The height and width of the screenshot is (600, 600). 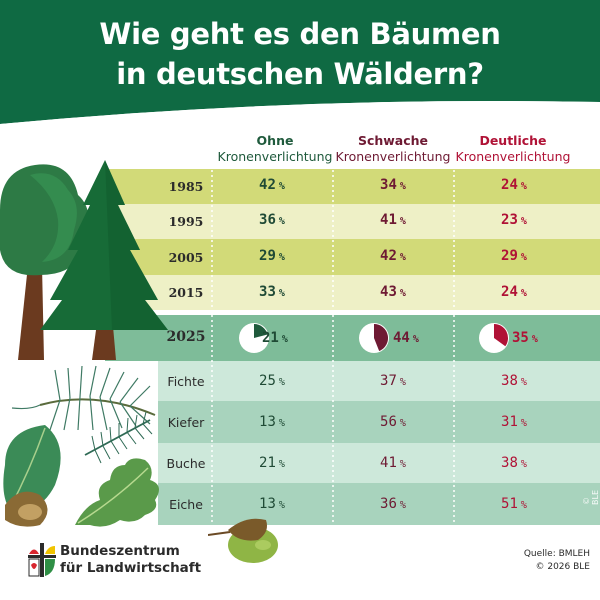 I want to click on value-fichte-schwache: 37%, so click(x=393, y=381).